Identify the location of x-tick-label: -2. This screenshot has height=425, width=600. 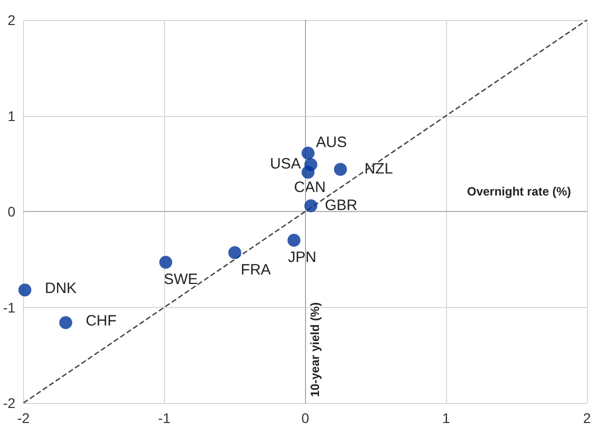
(23, 417).